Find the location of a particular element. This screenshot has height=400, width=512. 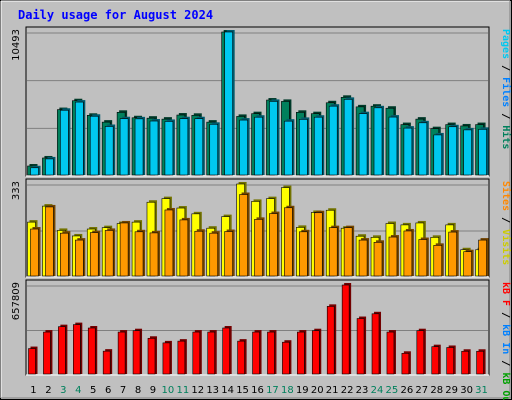

legend-entry: kB Out is located at coordinates (505, 386).